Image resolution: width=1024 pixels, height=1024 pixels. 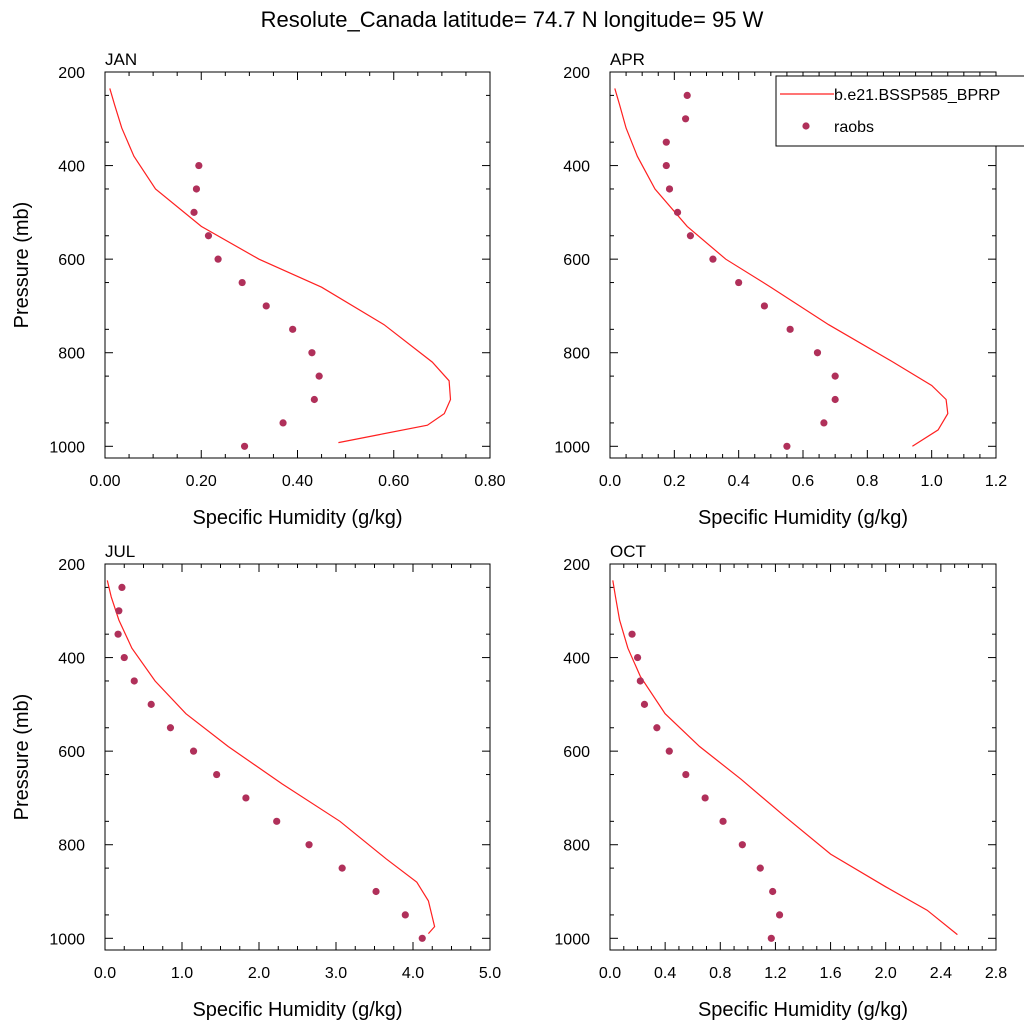 What do you see at coordinates (803, 481) in the screenshot?
I see `x-tick-label: 0.6` at bounding box center [803, 481].